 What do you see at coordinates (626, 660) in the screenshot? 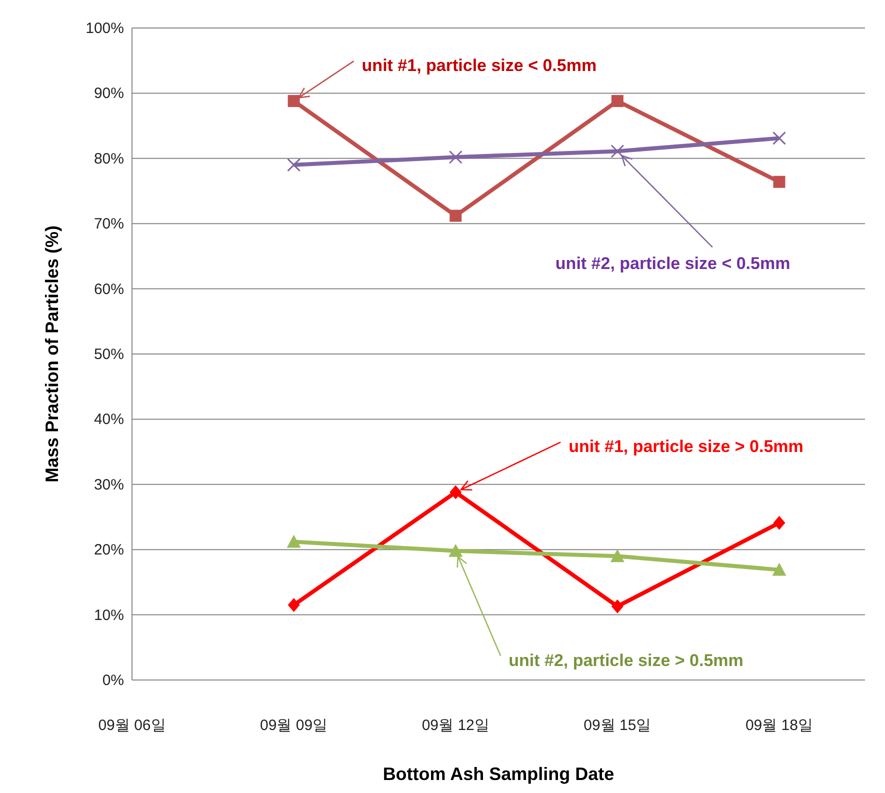
I see `annotation: unit #2, particle size > 0.5mm` at bounding box center [626, 660].